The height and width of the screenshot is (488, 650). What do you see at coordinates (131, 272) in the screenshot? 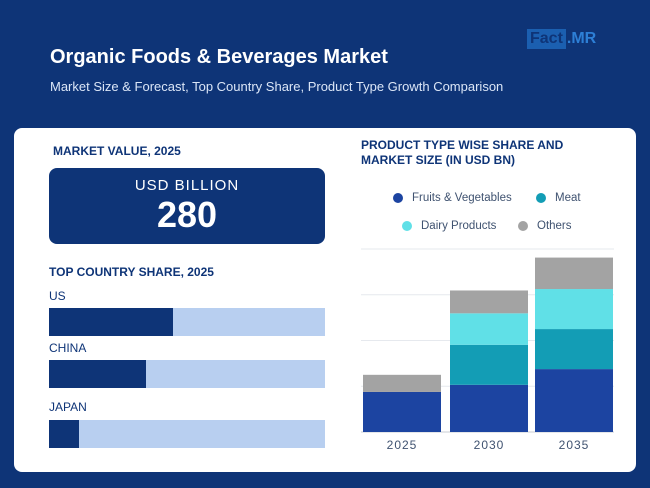
I see `country-share-title: TOP COUNTRY SHARE, 2025` at bounding box center [131, 272].